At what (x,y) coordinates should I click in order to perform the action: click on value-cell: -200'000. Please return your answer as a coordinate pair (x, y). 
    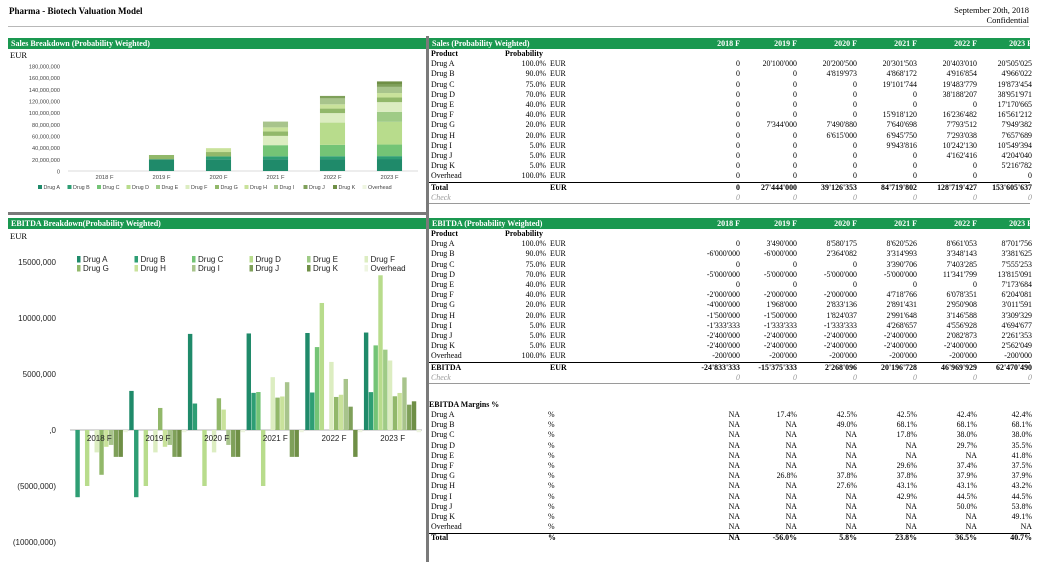
    Looking at the image, I should click on (726, 356).